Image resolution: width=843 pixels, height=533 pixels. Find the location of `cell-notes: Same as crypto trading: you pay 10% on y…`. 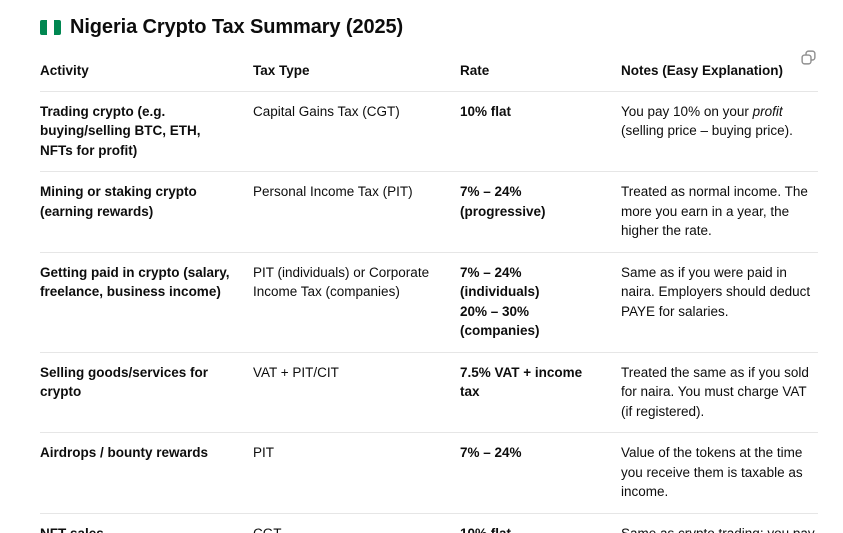

cell-notes: Same as crypto trading: you pay 10% on y… is located at coordinates (719, 523).